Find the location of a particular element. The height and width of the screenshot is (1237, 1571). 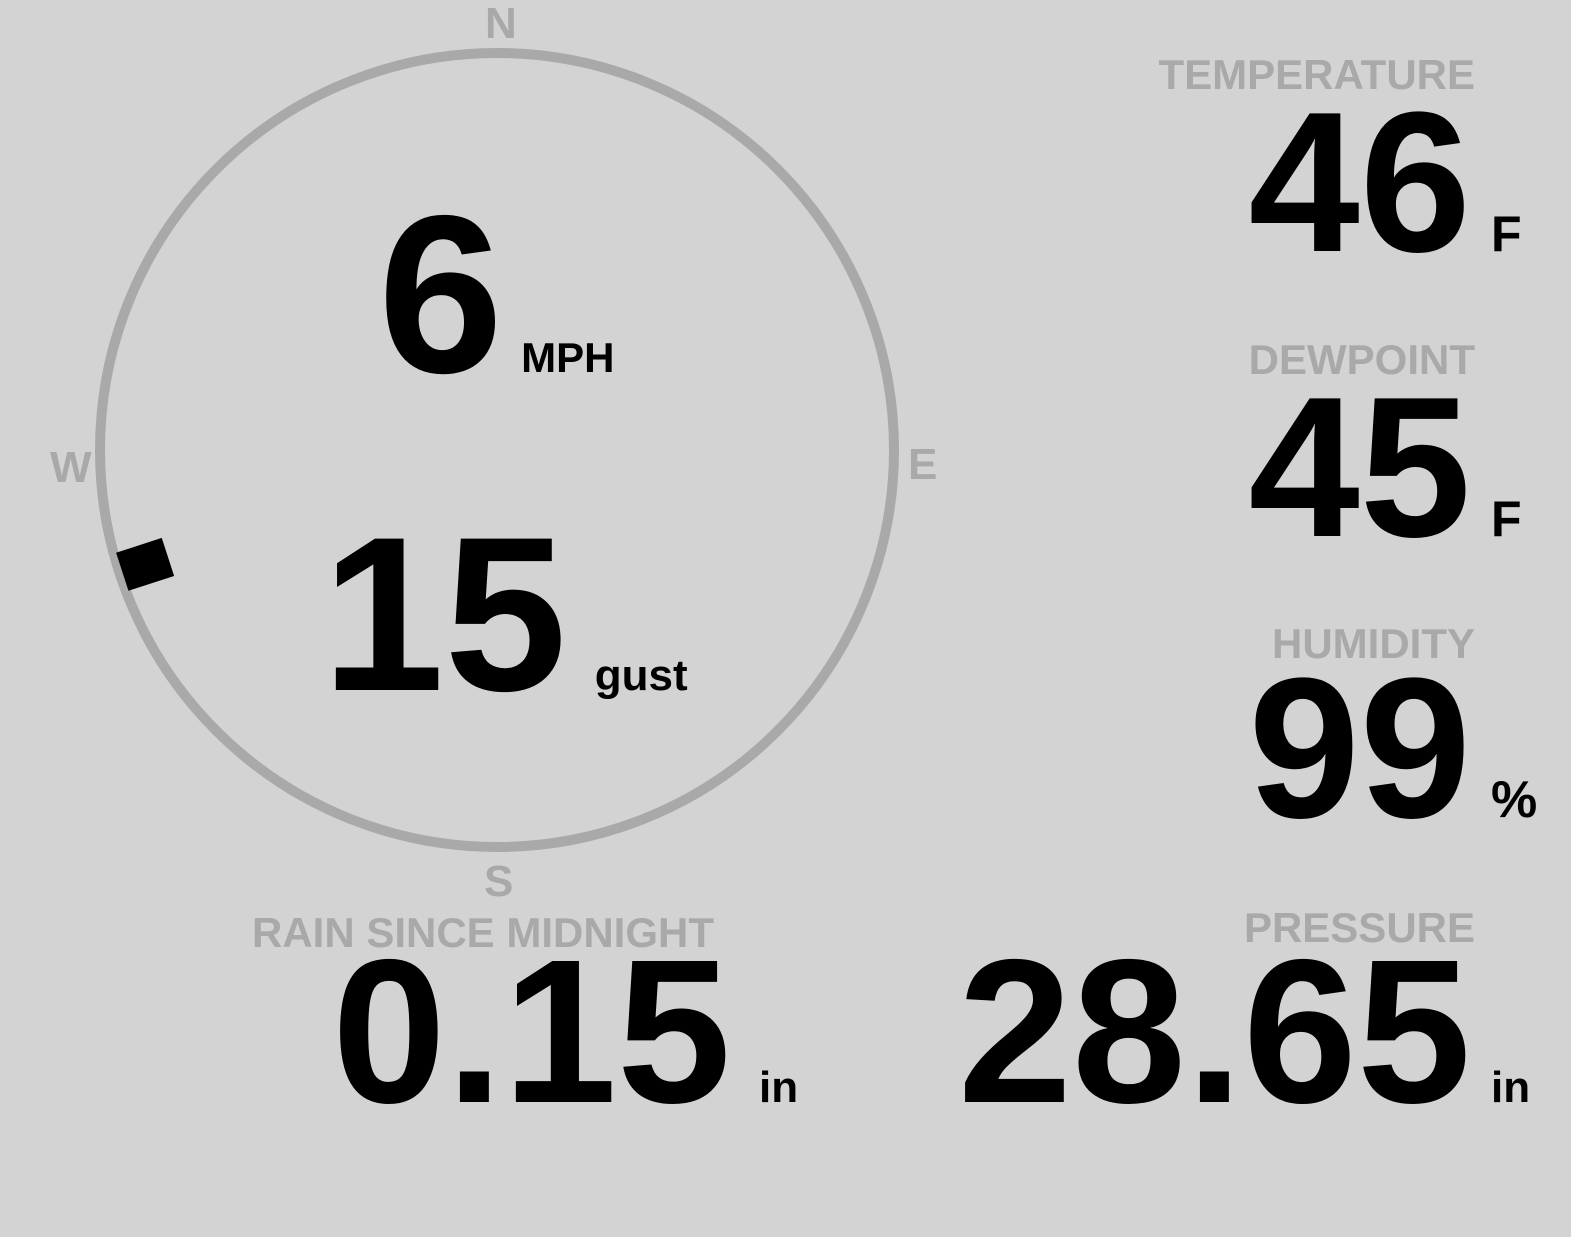

temperature: 46 F is located at coordinates (1405, 183).